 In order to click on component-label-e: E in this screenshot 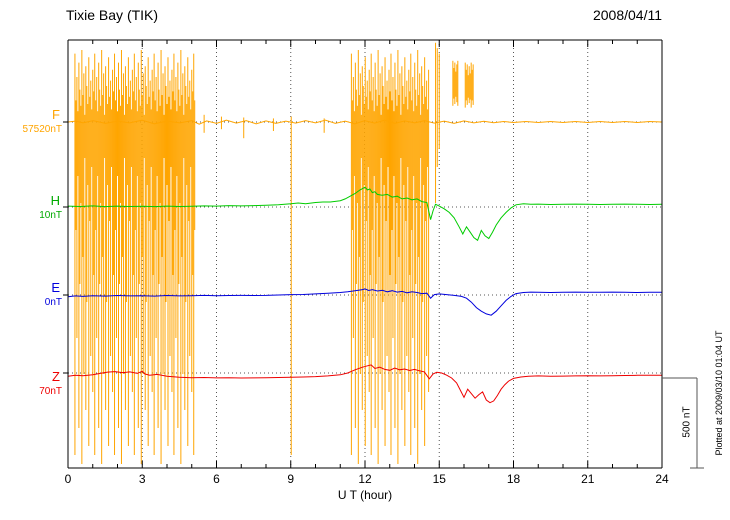, I will do `click(55, 287)`.